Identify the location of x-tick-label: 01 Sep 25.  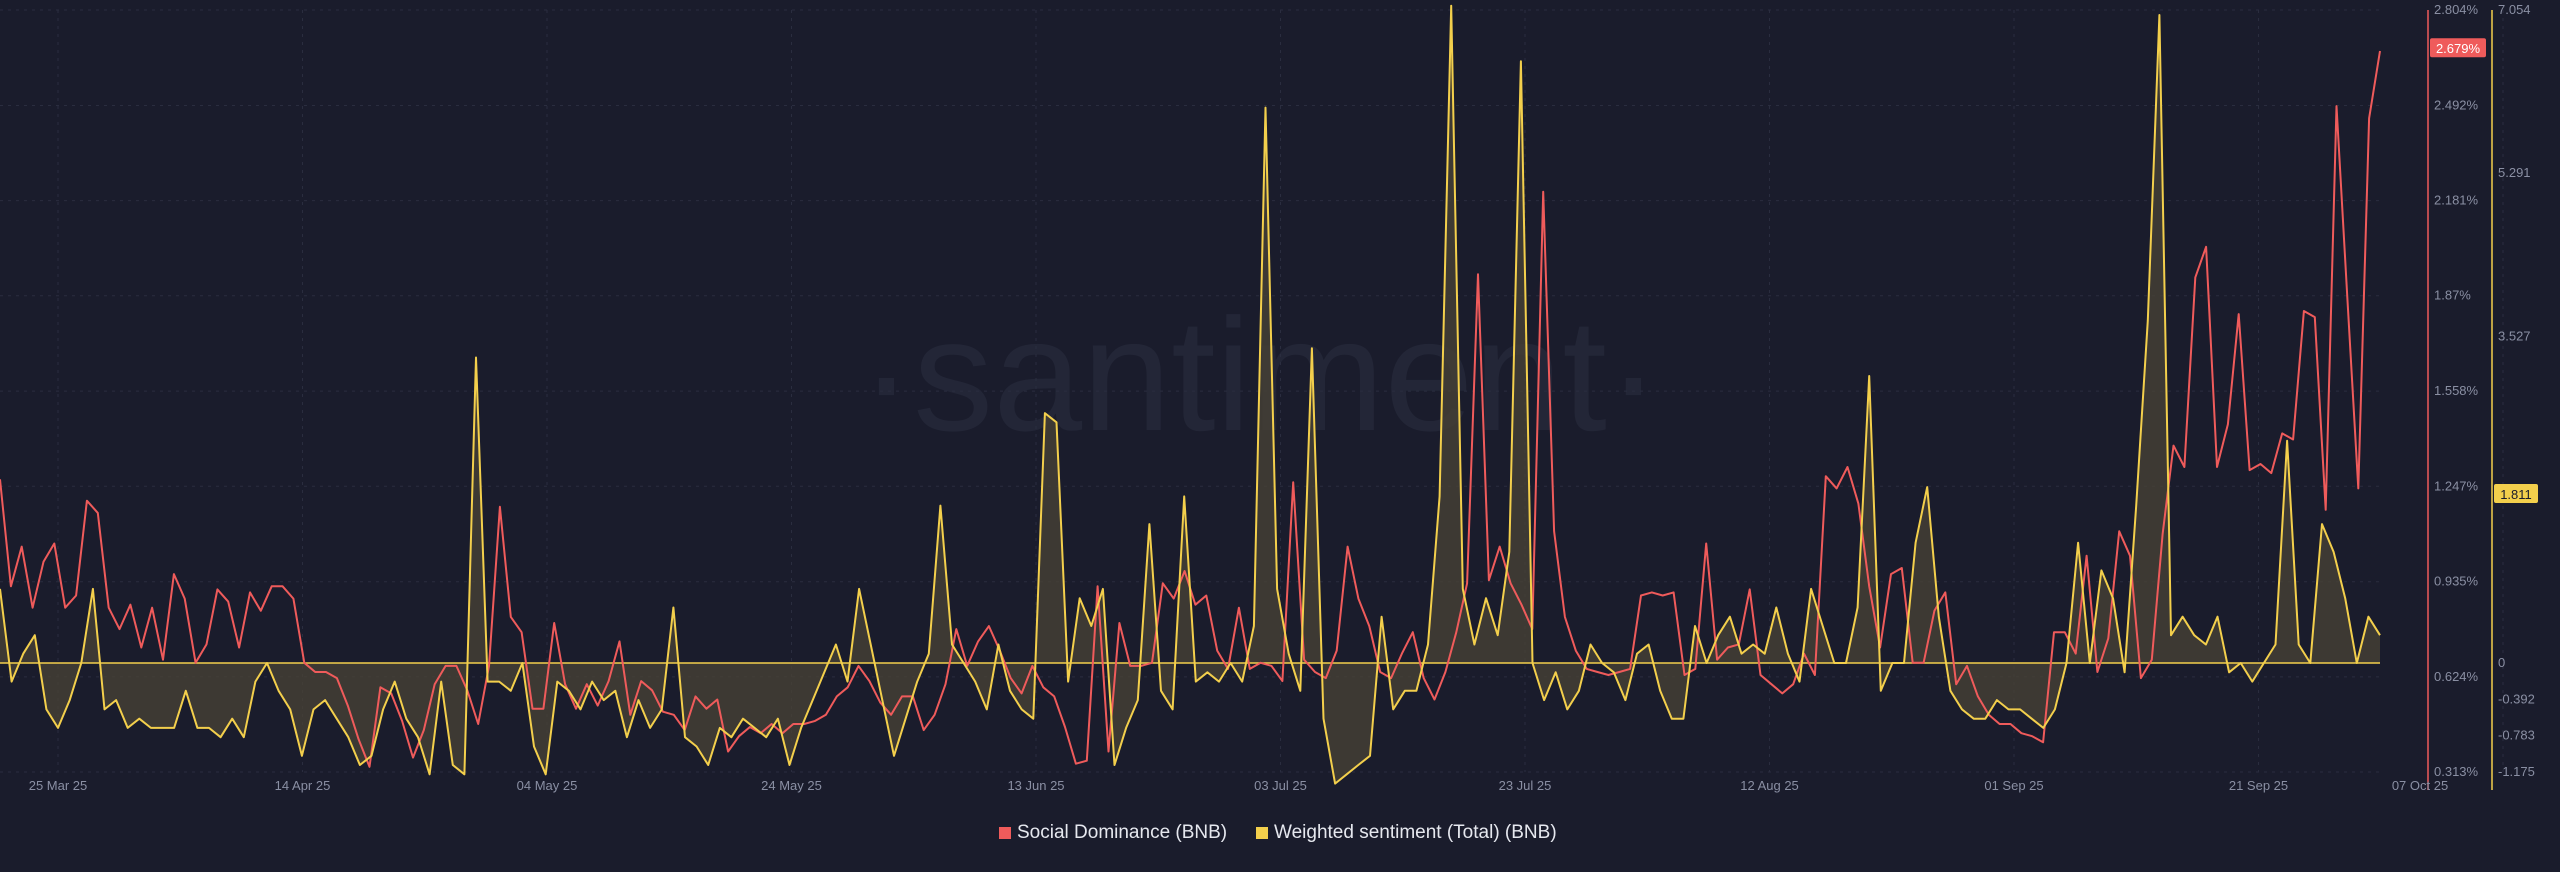
(2013, 785).